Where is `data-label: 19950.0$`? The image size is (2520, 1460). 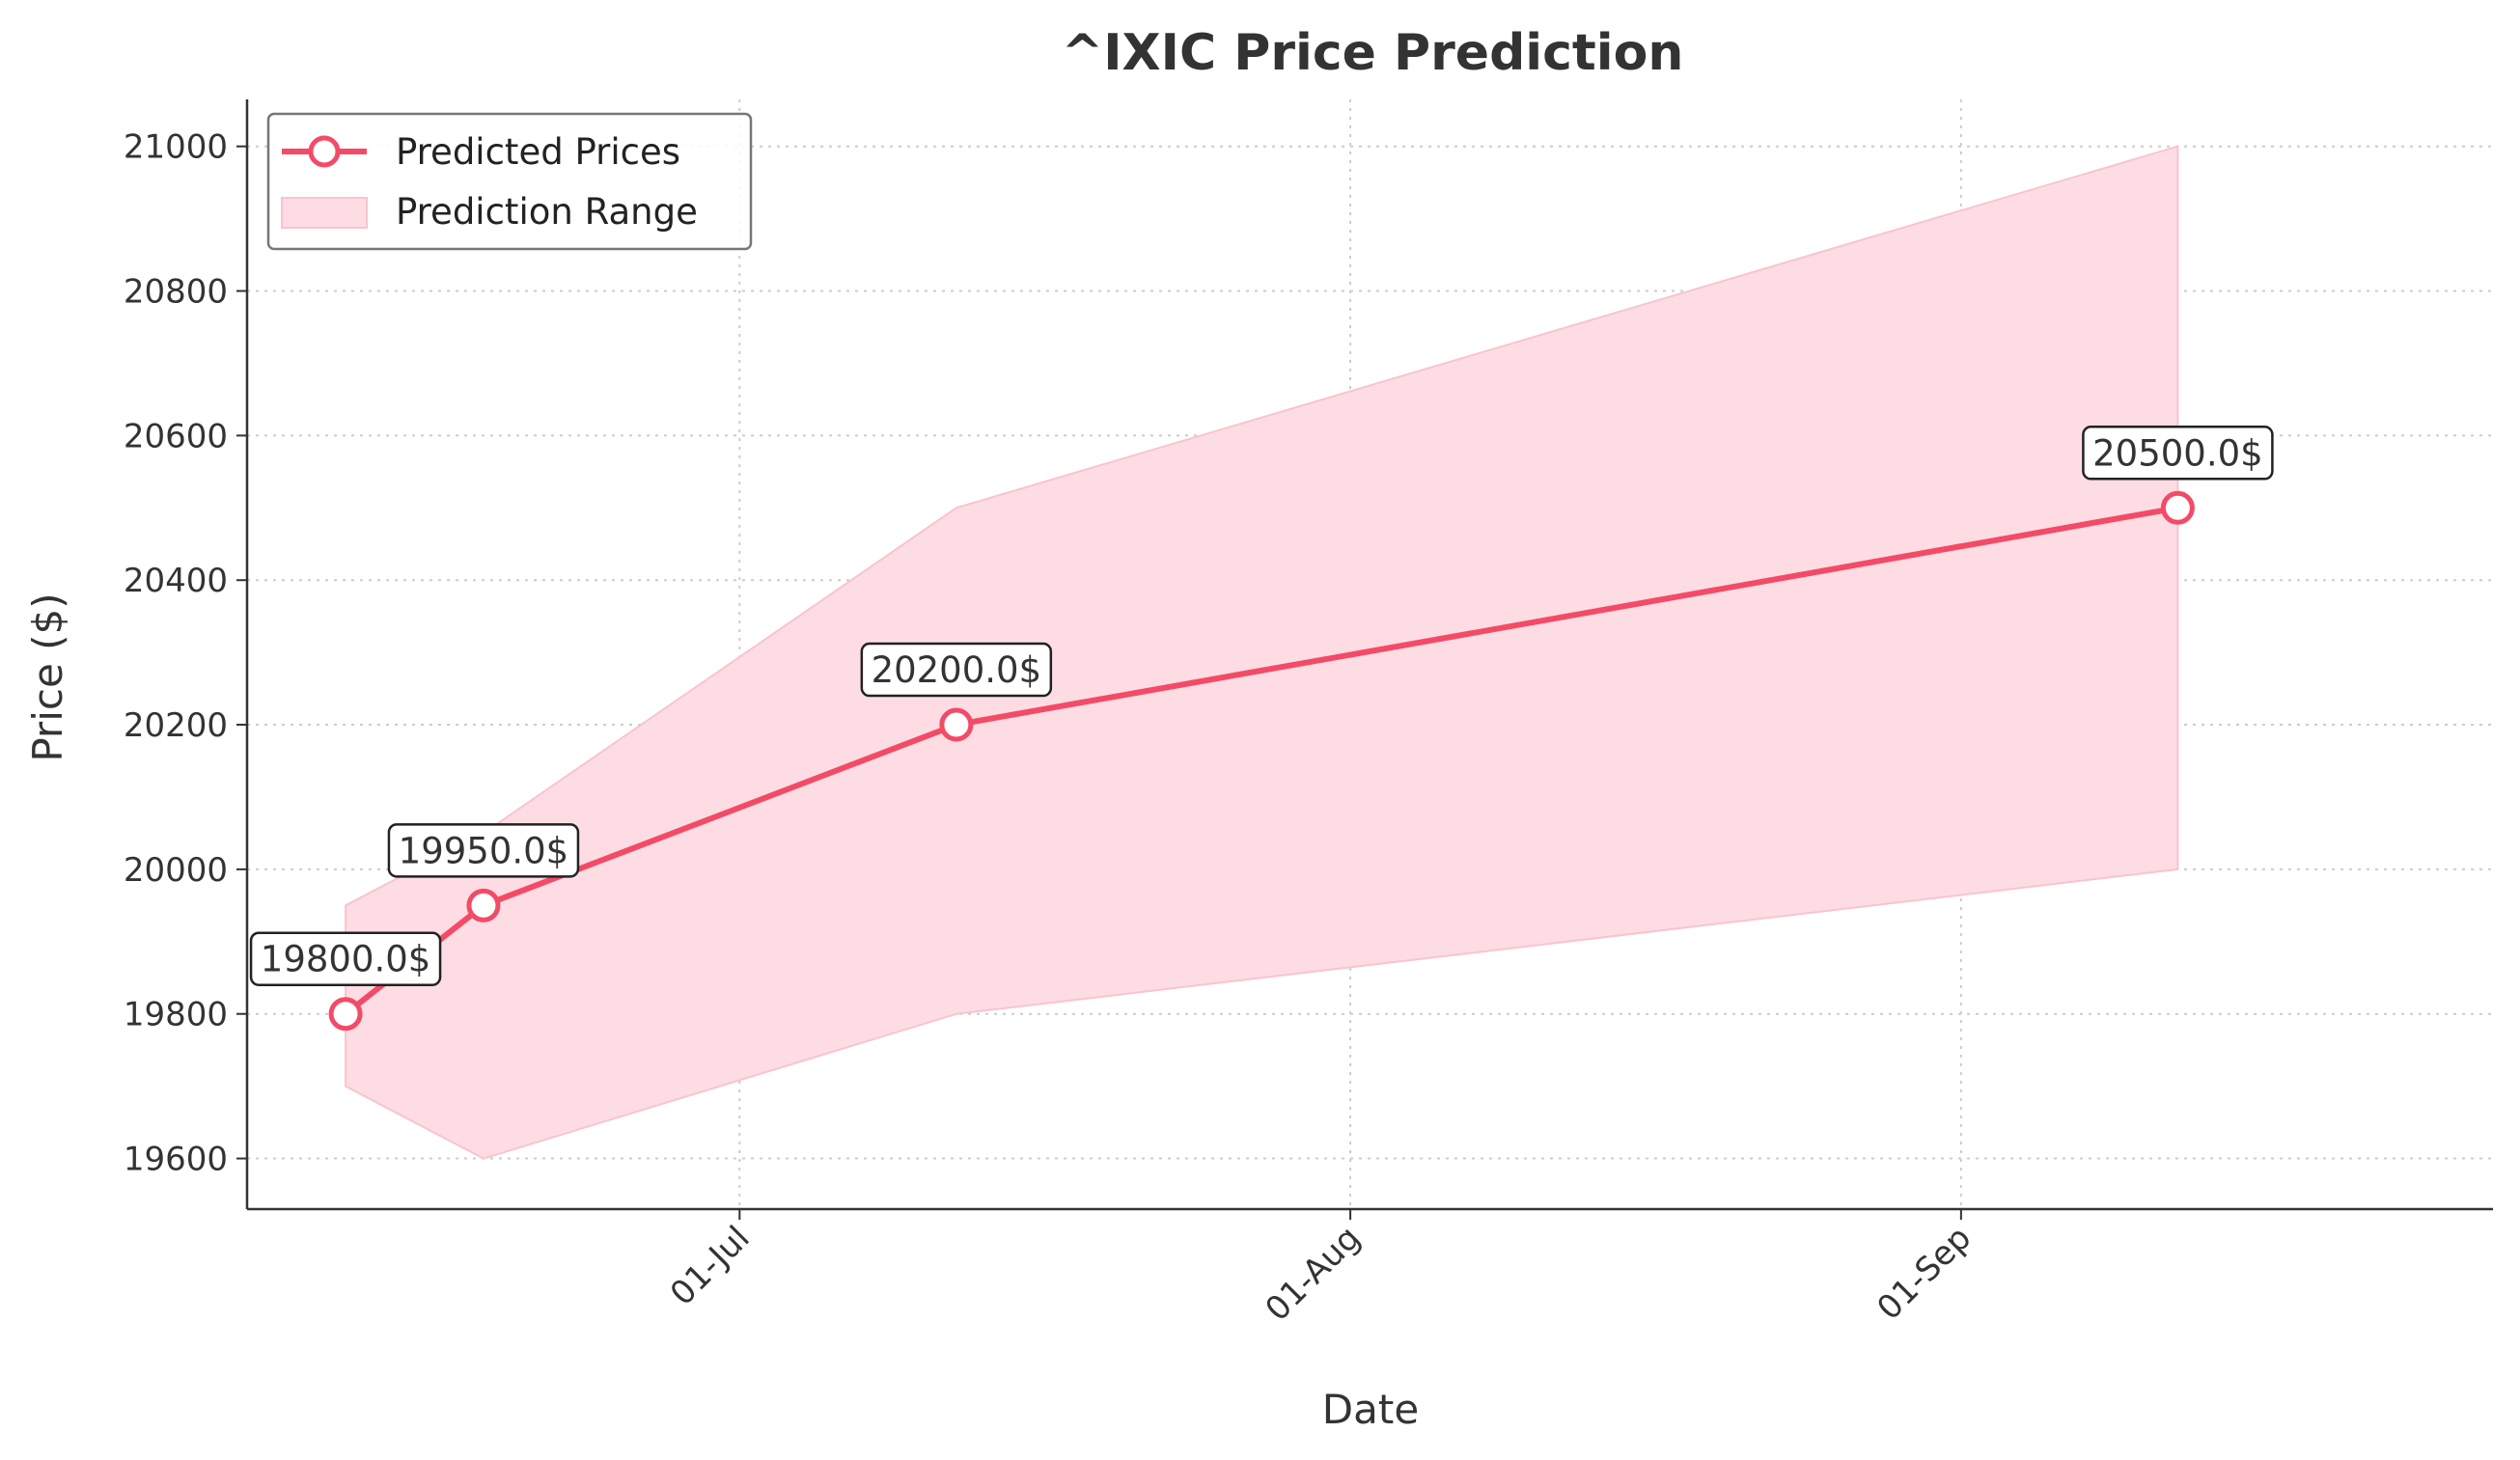 data-label: 19950.0$ is located at coordinates (484, 850).